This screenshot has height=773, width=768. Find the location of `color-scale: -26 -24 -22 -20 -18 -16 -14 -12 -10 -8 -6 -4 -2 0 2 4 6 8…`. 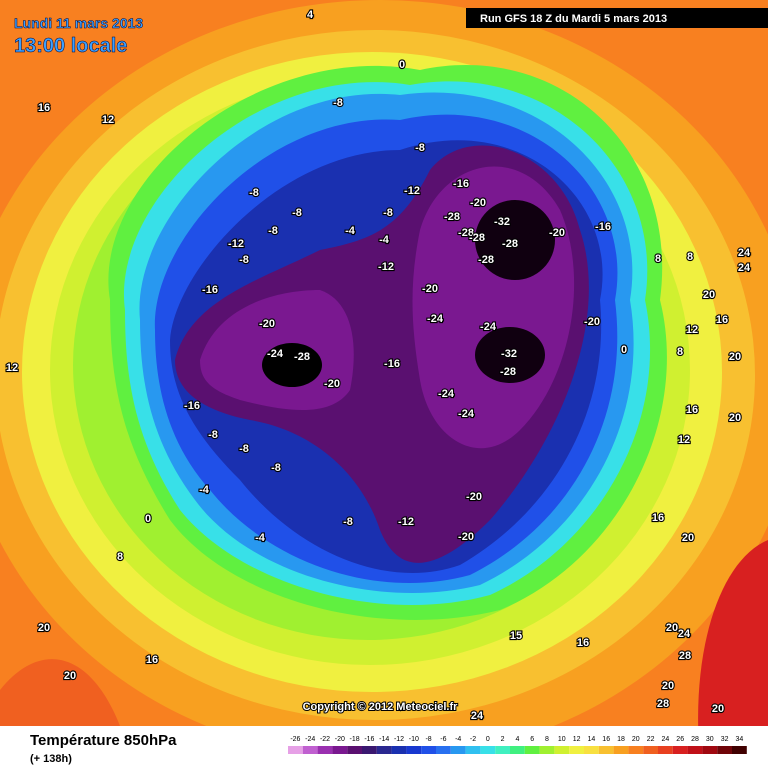

color-scale: -26 -24 -22 -20 -18 -16 -14 -12 -10 -8 -6 -4 -2 0 2 4 6 8… is located at coordinates (517, 745).